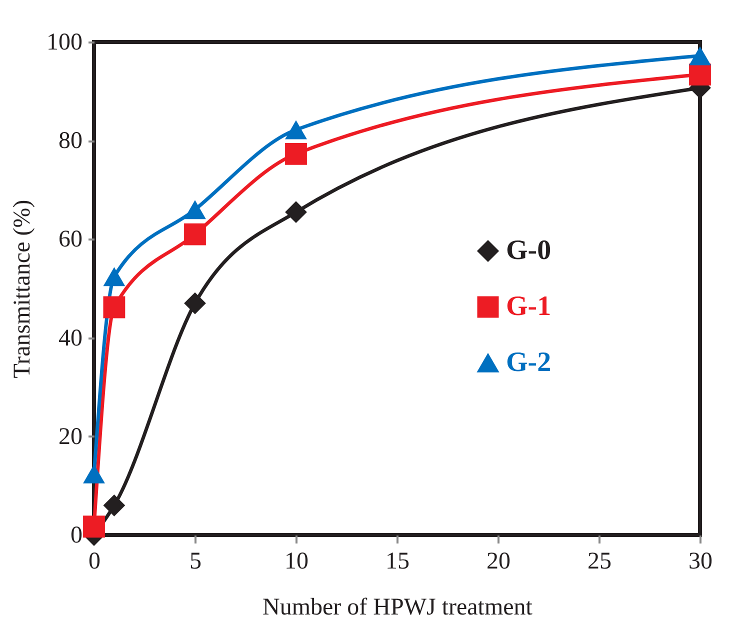 The height and width of the screenshot is (625, 742). What do you see at coordinates (529, 362) in the screenshot?
I see `legend-label: G-2` at bounding box center [529, 362].